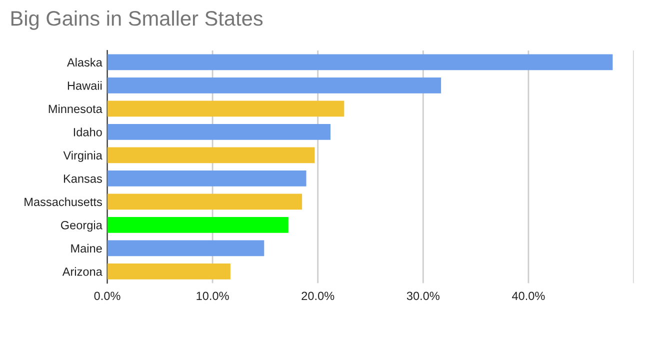  I want to click on x-tick-label: 10.0%, so click(212, 296).